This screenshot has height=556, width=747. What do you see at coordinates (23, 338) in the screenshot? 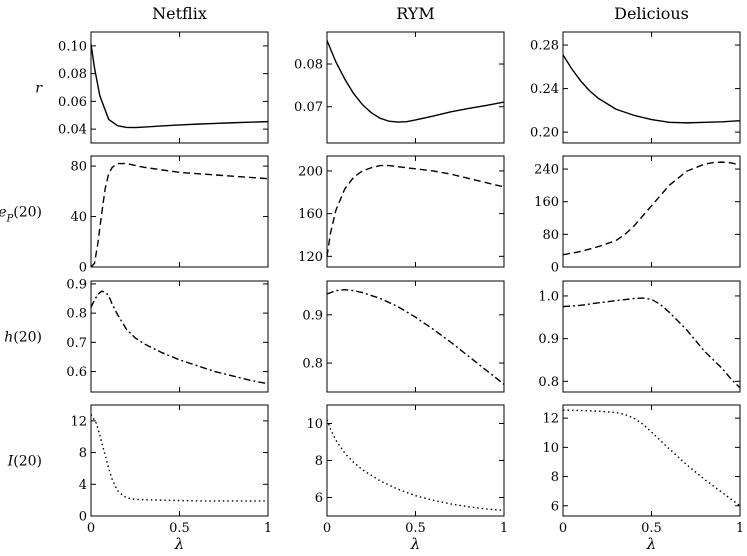
I see `row-label-2: h(20)` at bounding box center [23, 338].